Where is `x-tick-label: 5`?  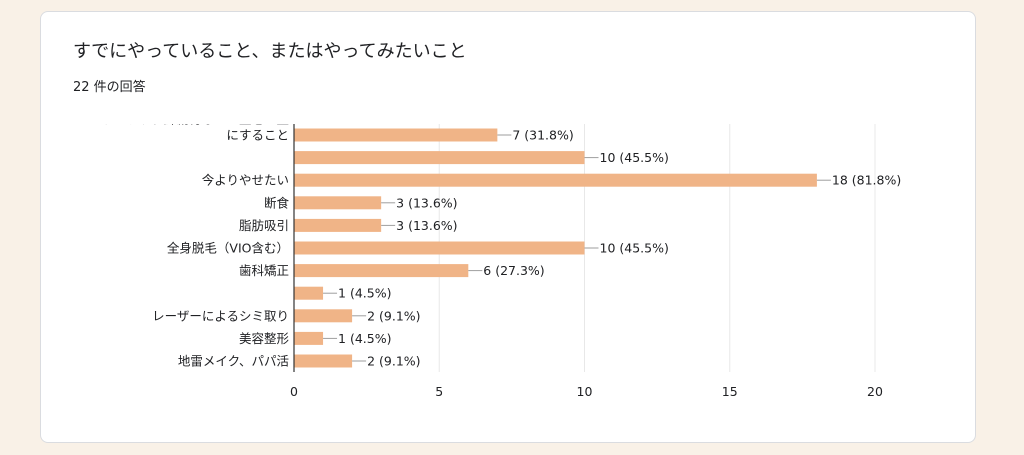
x-tick-label: 5 is located at coordinates (439, 391).